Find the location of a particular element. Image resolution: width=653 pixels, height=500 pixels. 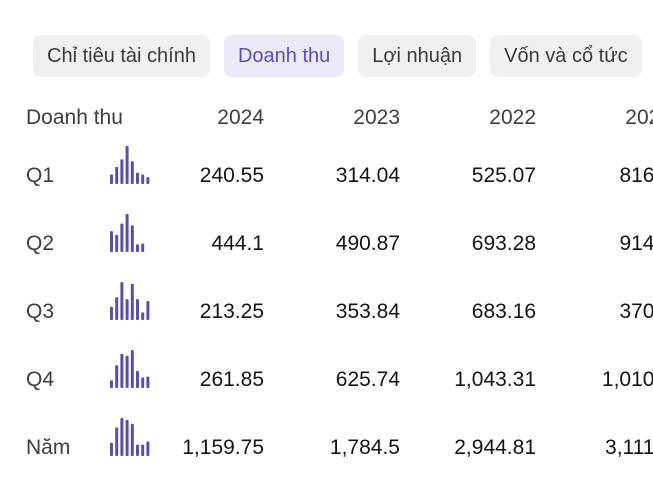

row-label: Q1 is located at coordinates (40, 175).